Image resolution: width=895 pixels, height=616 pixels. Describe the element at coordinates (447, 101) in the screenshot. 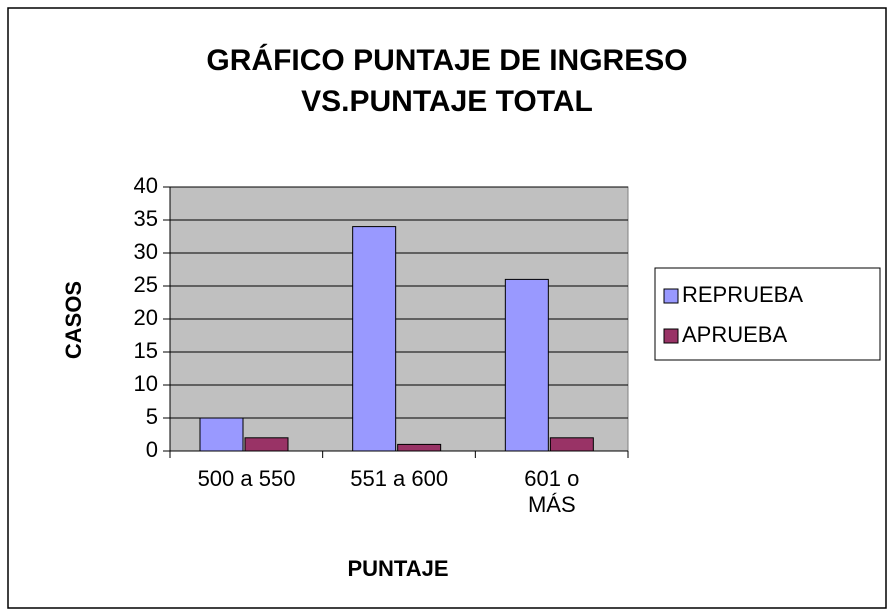

I see `chart-subtitle: VS.PUNTAJE TOTAL` at that location.